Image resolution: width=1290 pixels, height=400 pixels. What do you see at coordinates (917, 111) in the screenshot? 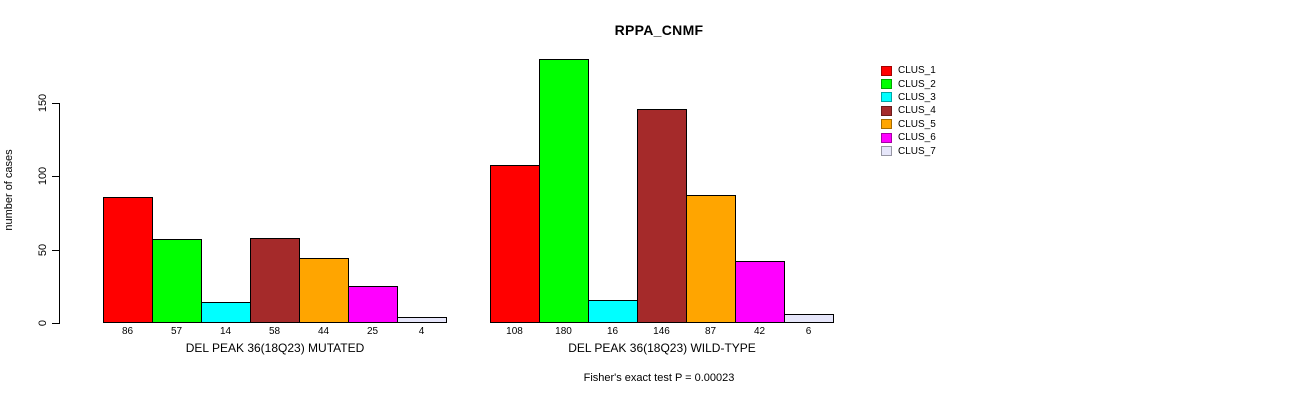
I see `legend-label: CLUS_4` at bounding box center [917, 111].